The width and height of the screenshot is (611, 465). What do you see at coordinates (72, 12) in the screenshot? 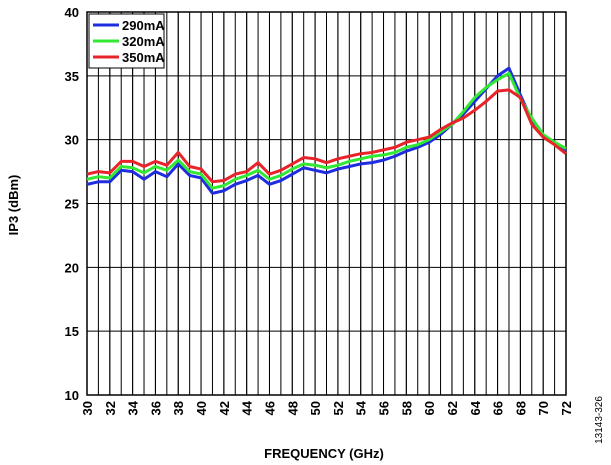
I see `y-tick-label: 40` at bounding box center [72, 12].